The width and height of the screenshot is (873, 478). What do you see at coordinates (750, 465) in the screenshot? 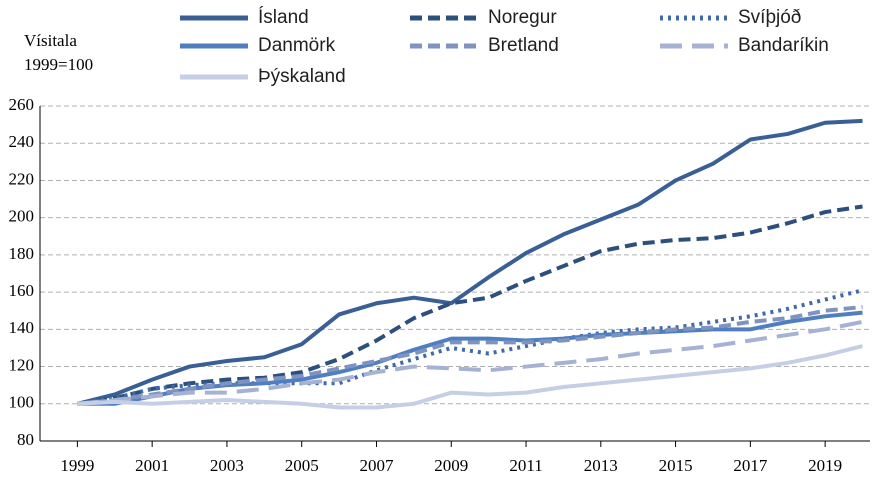
I see `x-tick-label: 2017` at bounding box center [750, 465].